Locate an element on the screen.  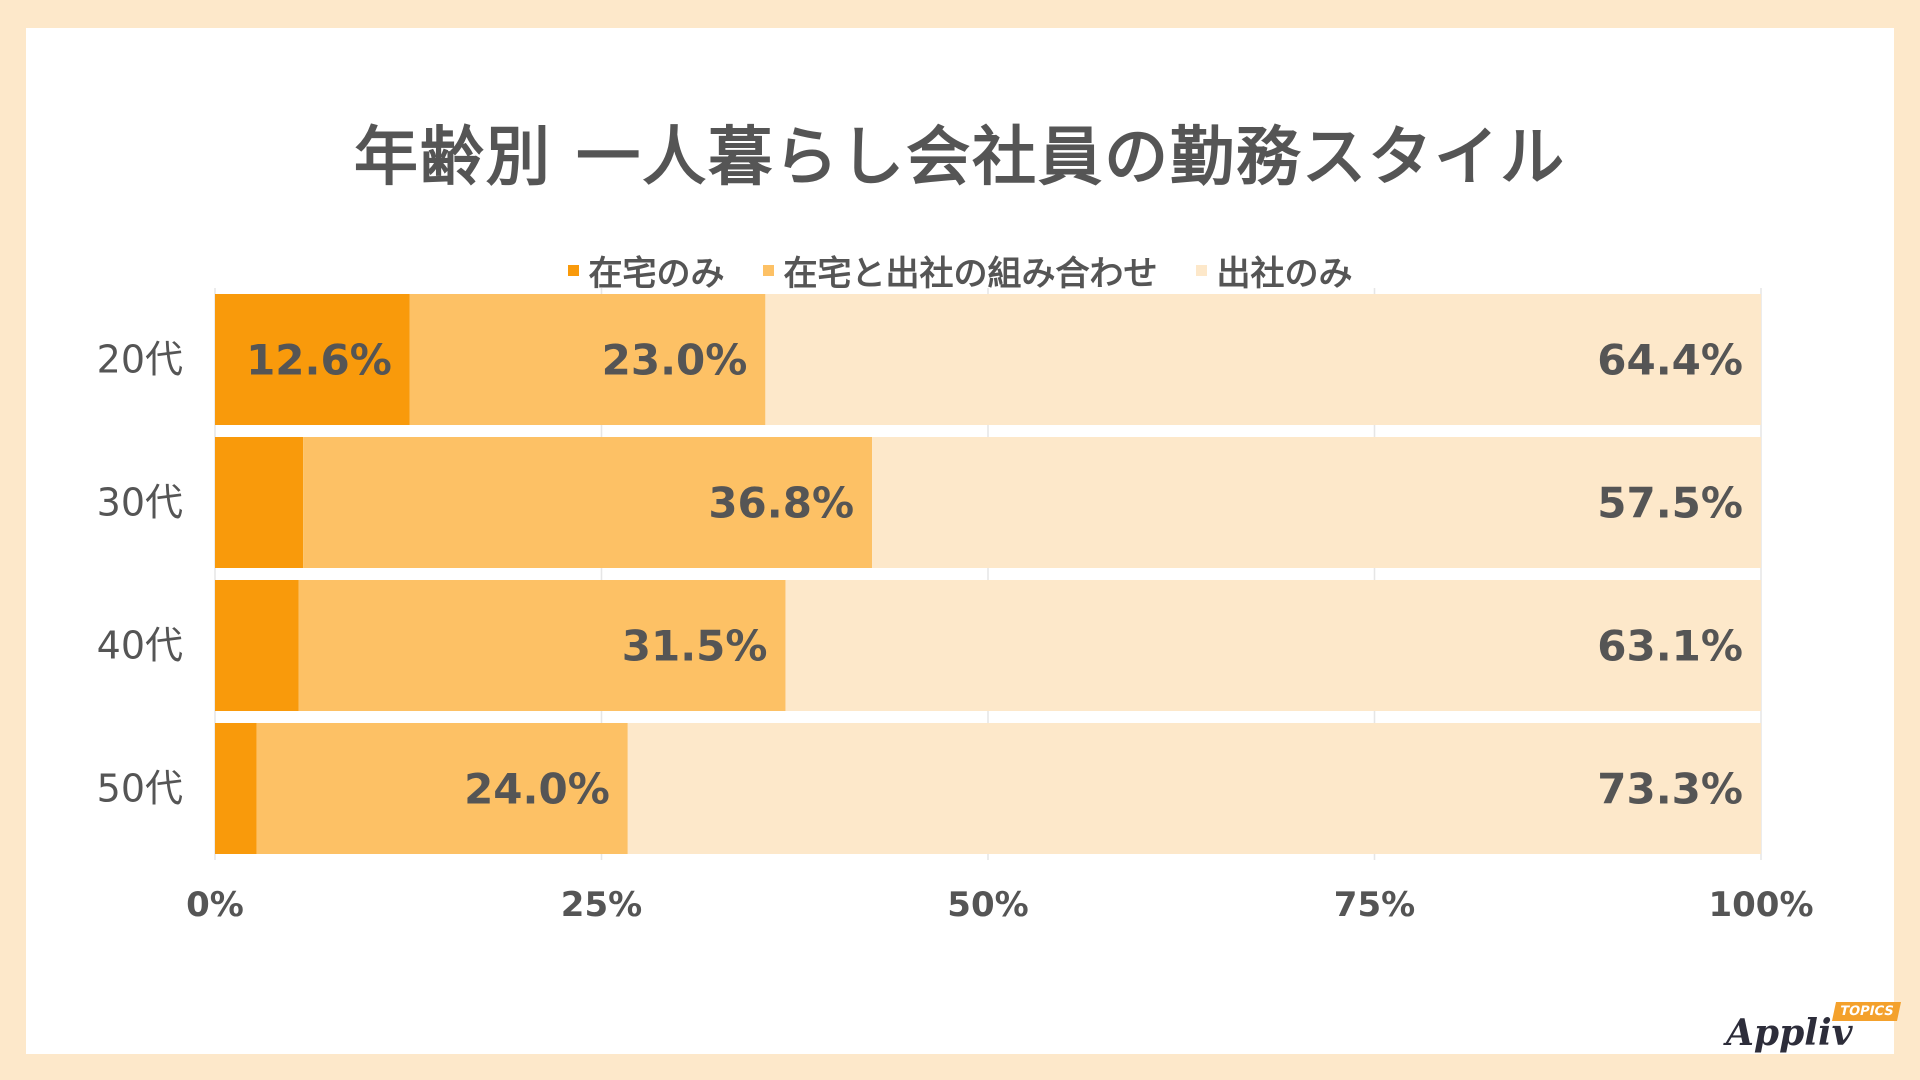
legend-item-office-only: 出社のみ is located at coordinates (1274, 270).